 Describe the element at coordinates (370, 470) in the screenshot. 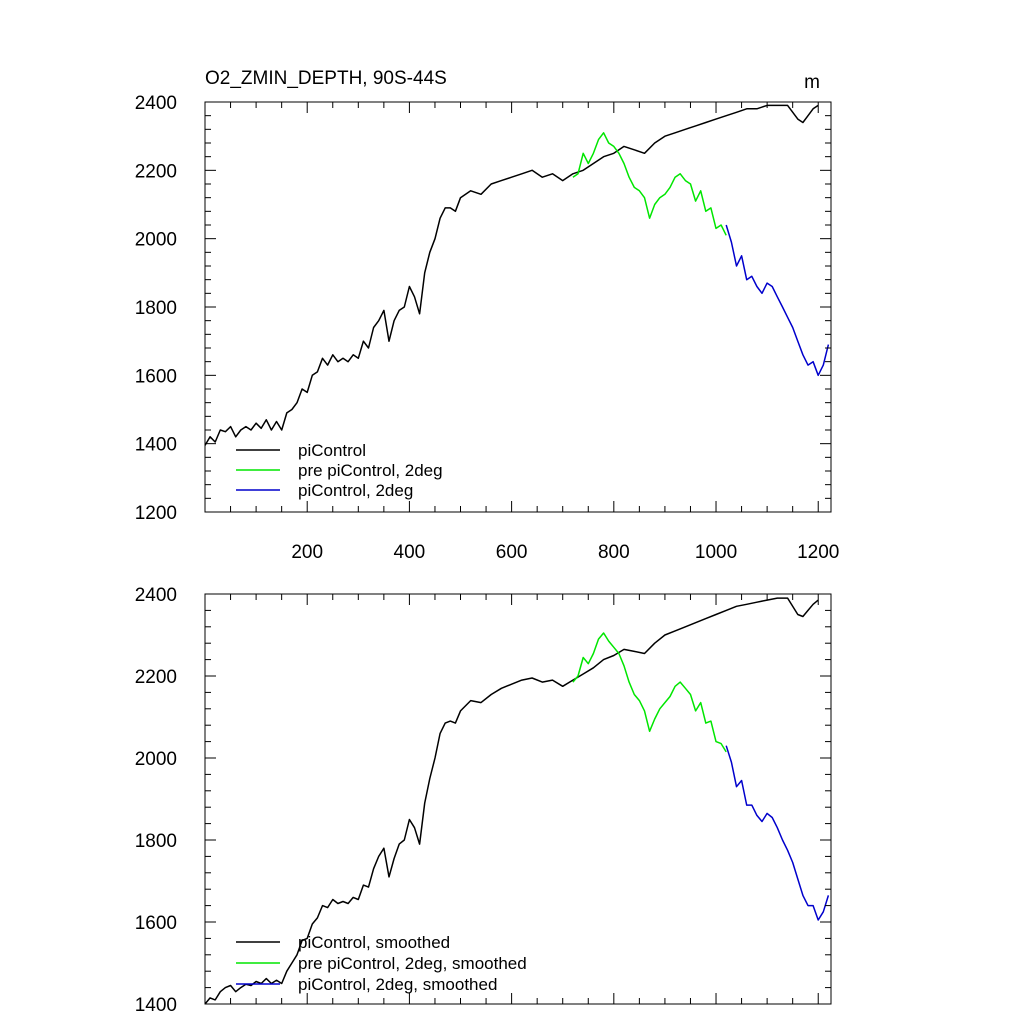

I see `legend-label: pre piControl, 2deg` at that location.